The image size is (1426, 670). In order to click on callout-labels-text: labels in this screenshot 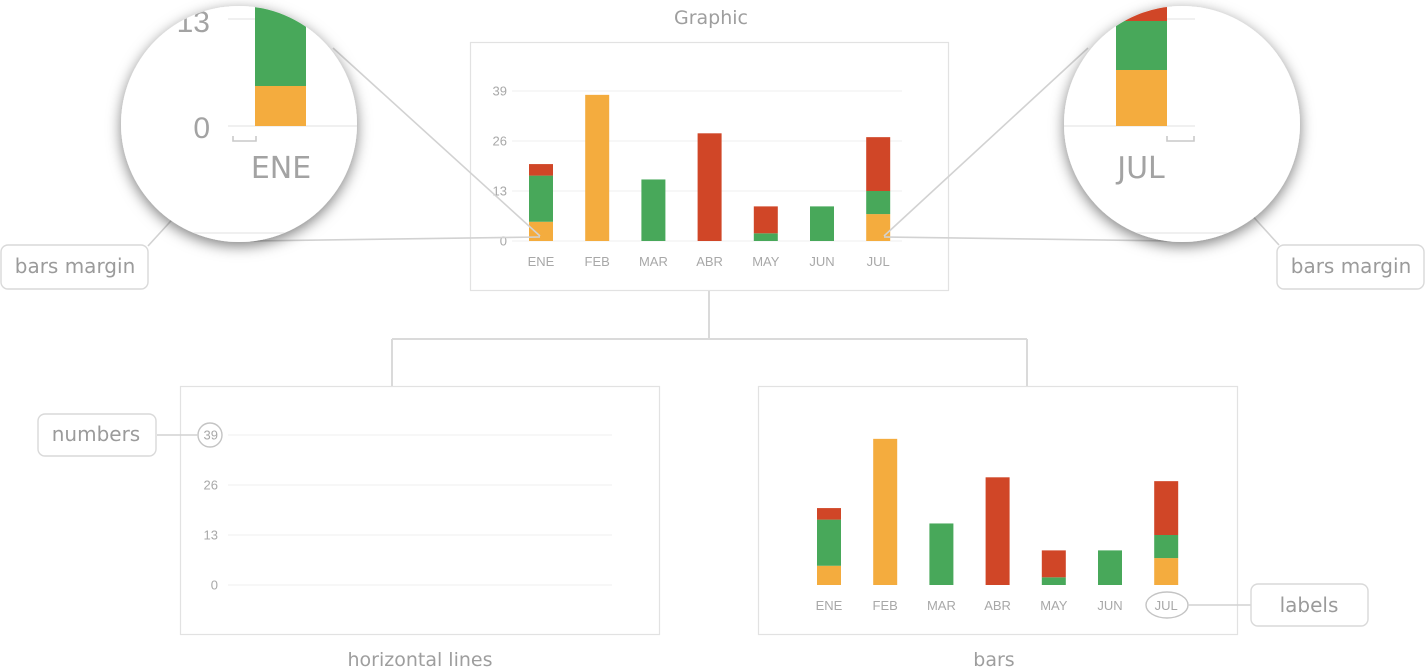, I will do `click(1309, 605)`.